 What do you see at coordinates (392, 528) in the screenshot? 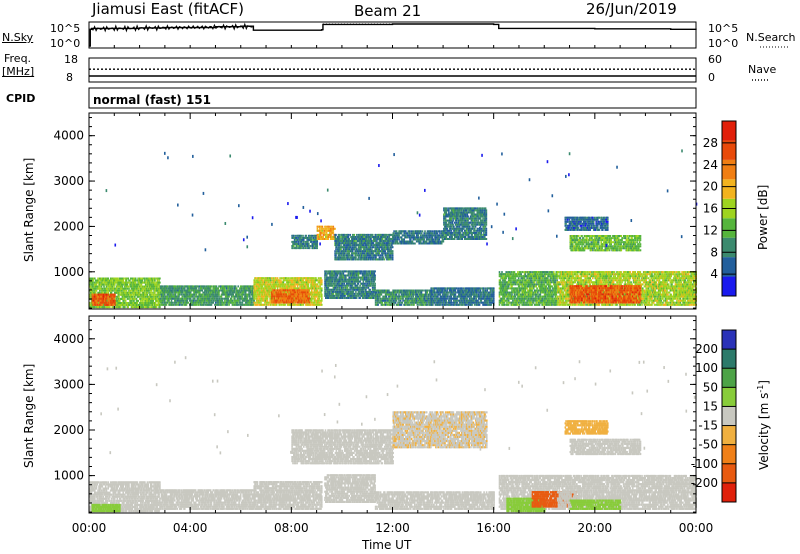
I see `x-tick-label: 12:00` at bounding box center [392, 528].